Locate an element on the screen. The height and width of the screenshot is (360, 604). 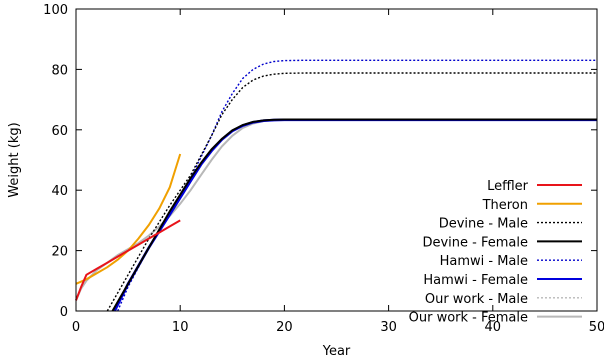
x-tick-label: 40 is located at coordinates (493, 327).